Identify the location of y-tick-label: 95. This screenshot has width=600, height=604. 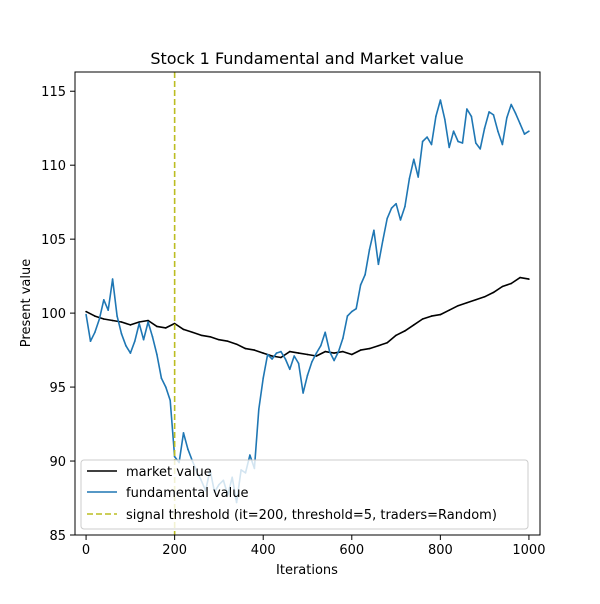
(57, 388).